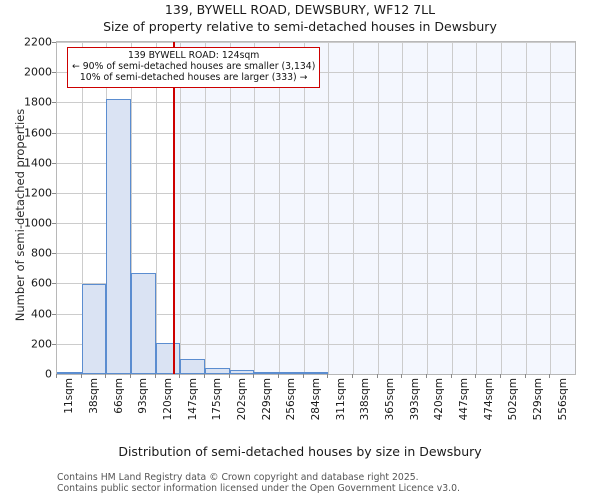 The height and width of the screenshot is (500, 600). What do you see at coordinates (38, 133) in the screenshot?
I see `y-axis-tick-label: 1600` at bounding box center [38, 133].